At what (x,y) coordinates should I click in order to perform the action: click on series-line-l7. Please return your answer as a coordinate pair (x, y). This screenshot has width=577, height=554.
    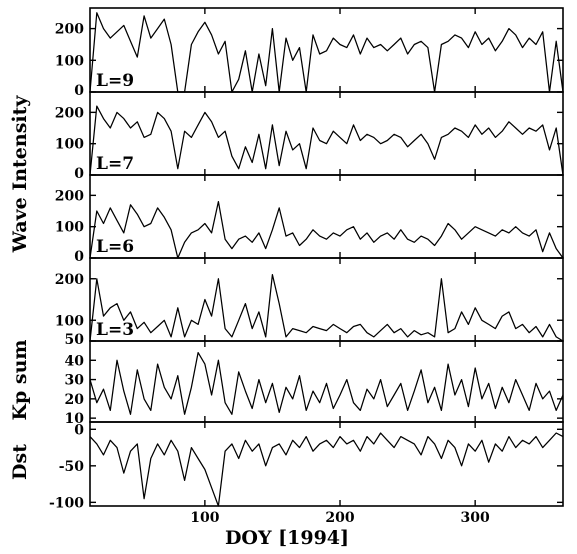
    Looking at the image, I should click on (326, 140).